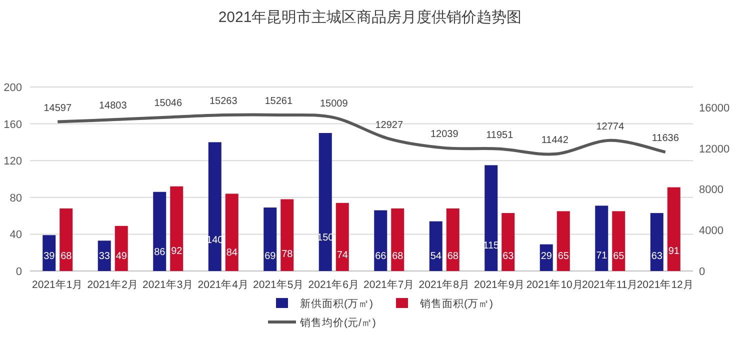  I want to click on x-tick-label: 2021年3月, so click(168, 285).